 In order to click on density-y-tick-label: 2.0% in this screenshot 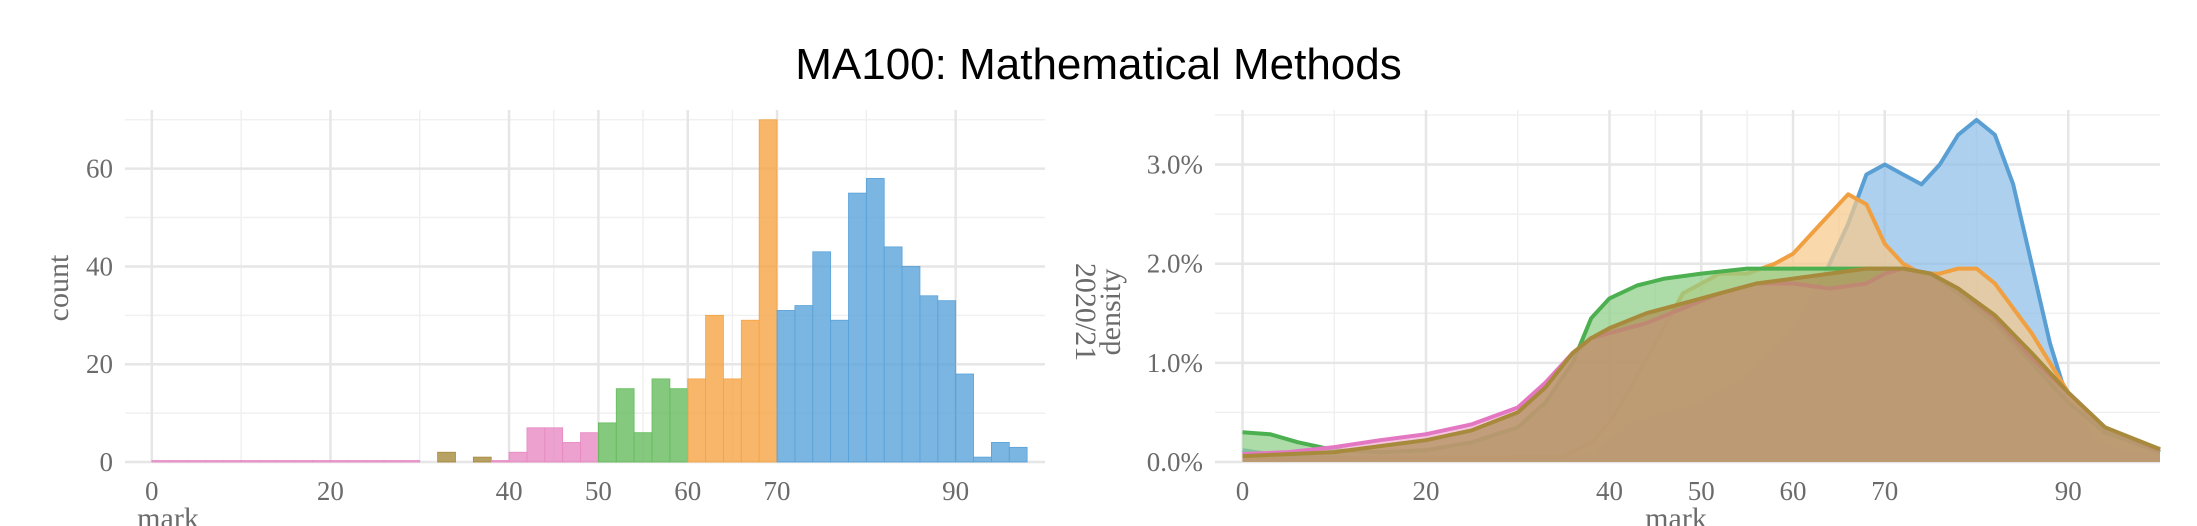, I will do `click(1175, 264)`.